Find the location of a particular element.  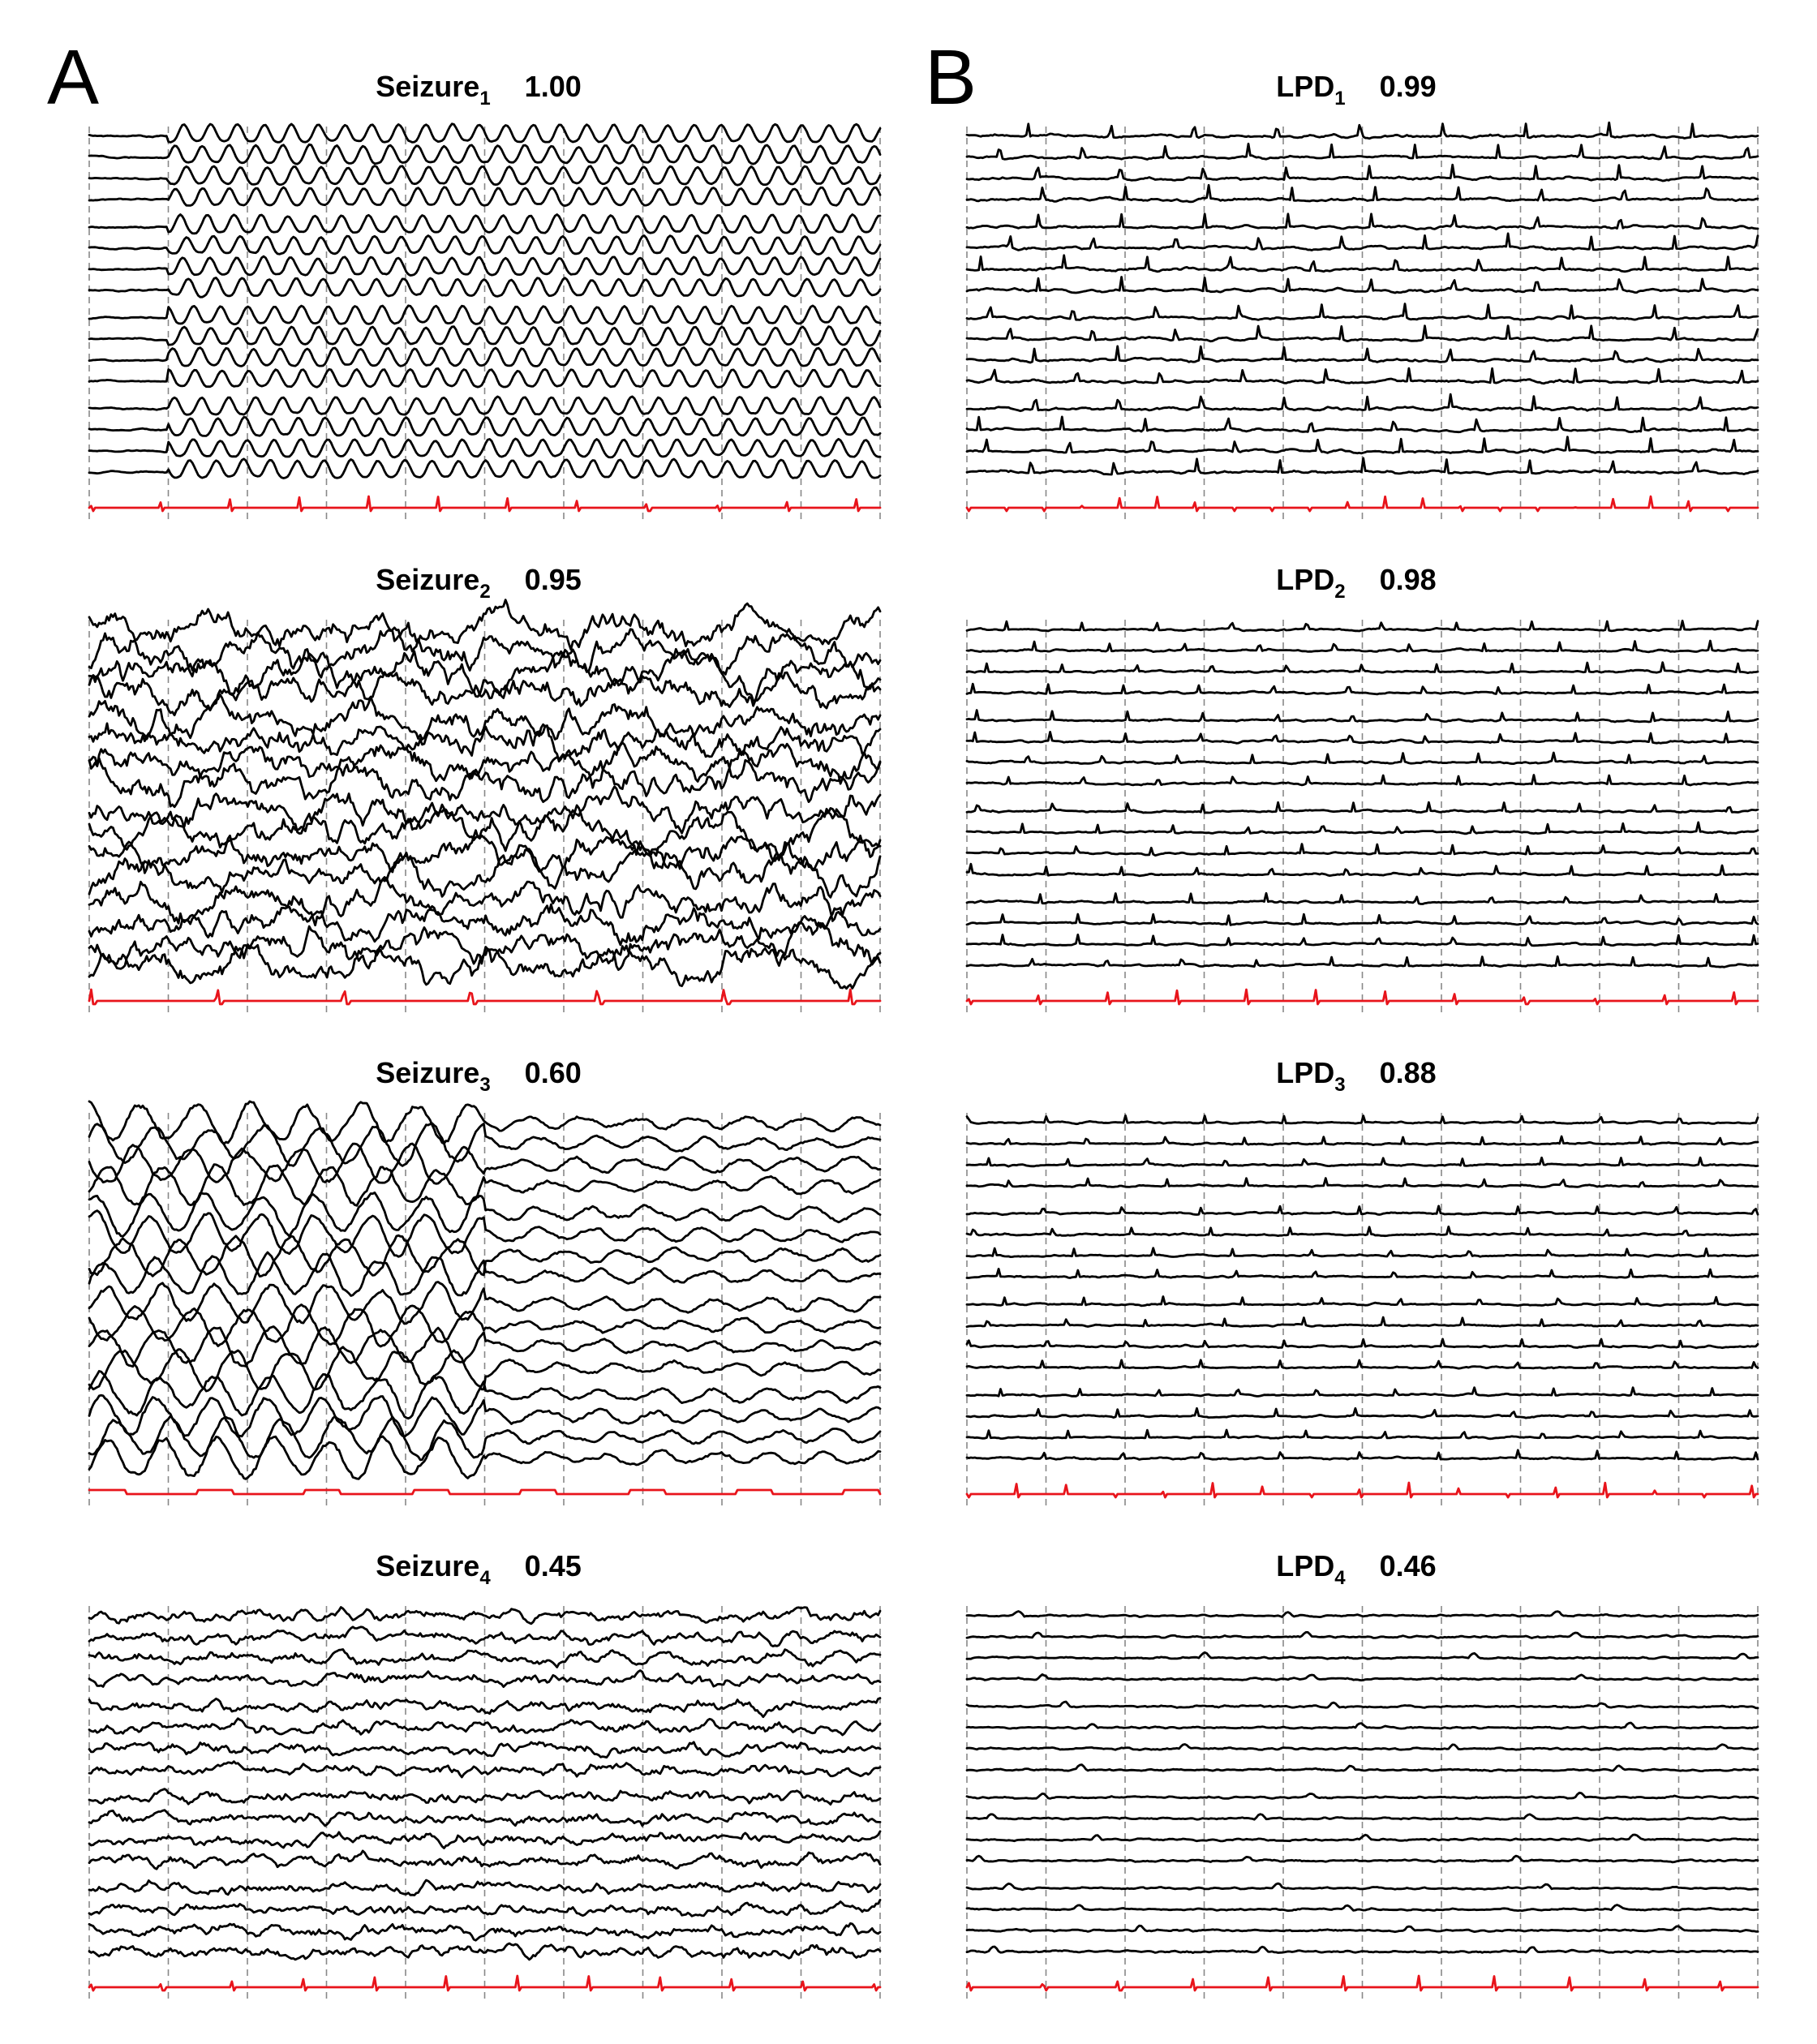

strip-score: 0.46 is located at coordinates (1408, 1566).